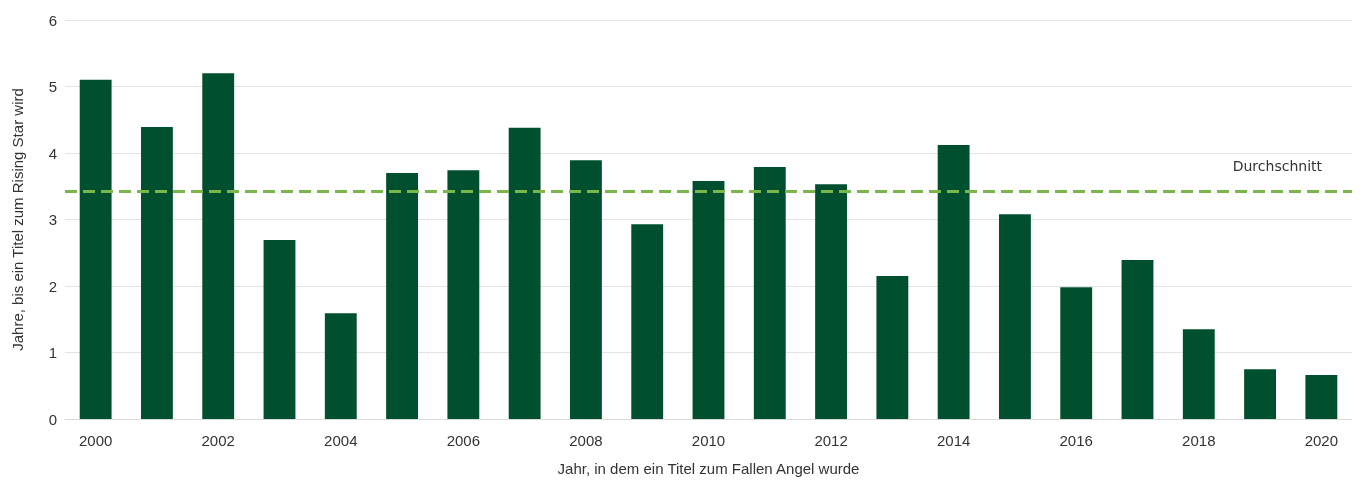  Describe the element at coordinates (953, 440) in the screenshot. I see `x-tick-label: 2014` at that location.